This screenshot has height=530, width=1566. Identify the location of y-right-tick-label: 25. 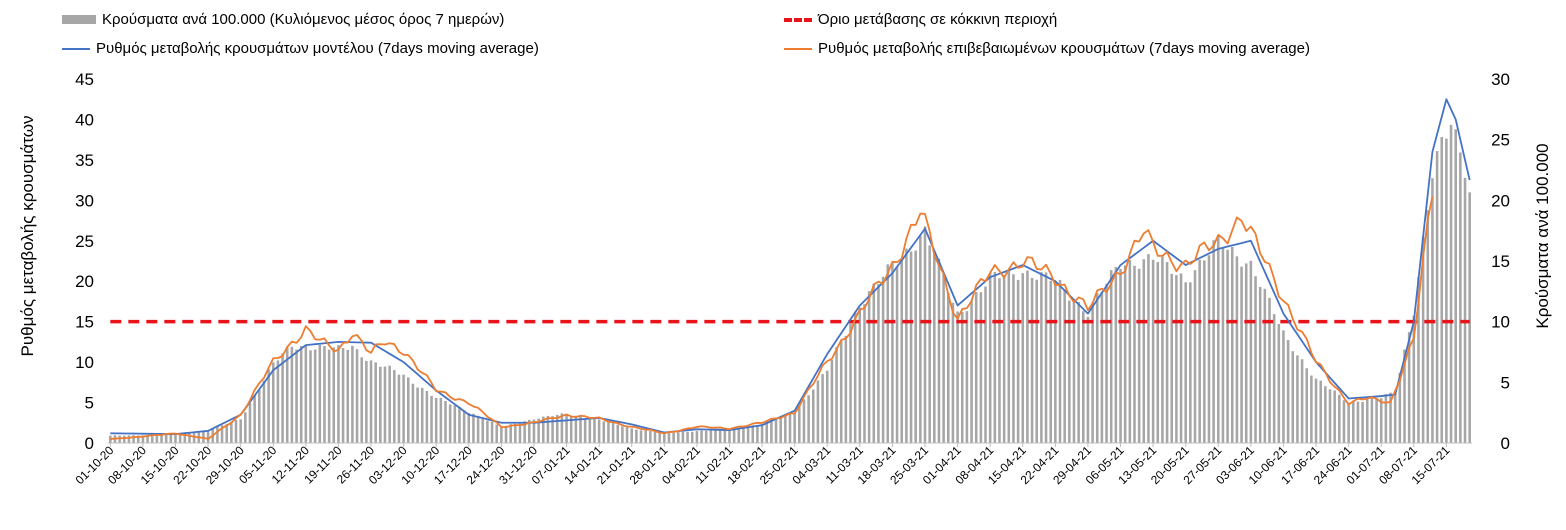
(1500, 140).